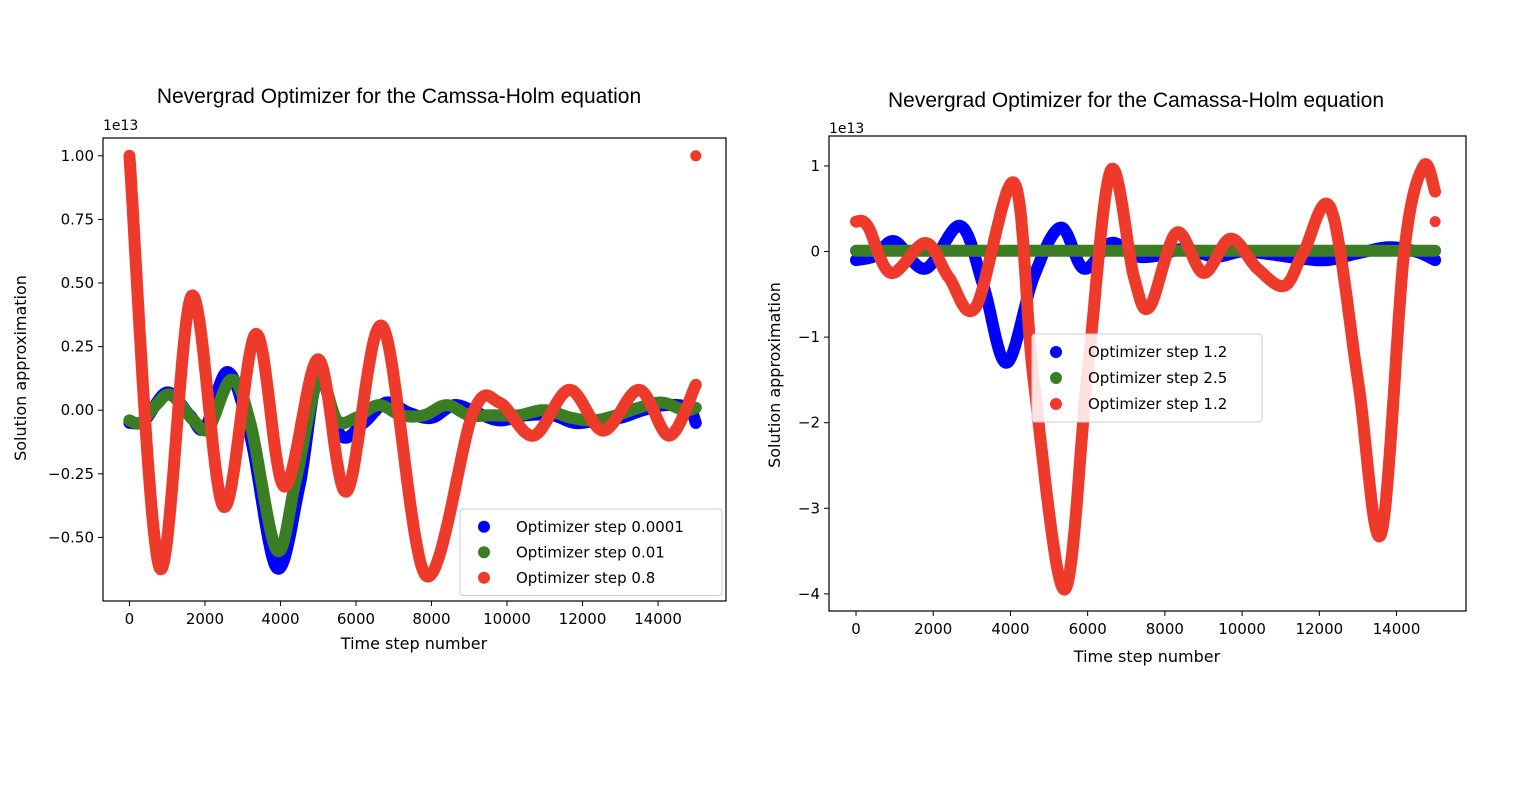 Image resolution: width=1514 pixels, height=794 pixels. I want to click on y-tick-label: 1, so click(815, 166).